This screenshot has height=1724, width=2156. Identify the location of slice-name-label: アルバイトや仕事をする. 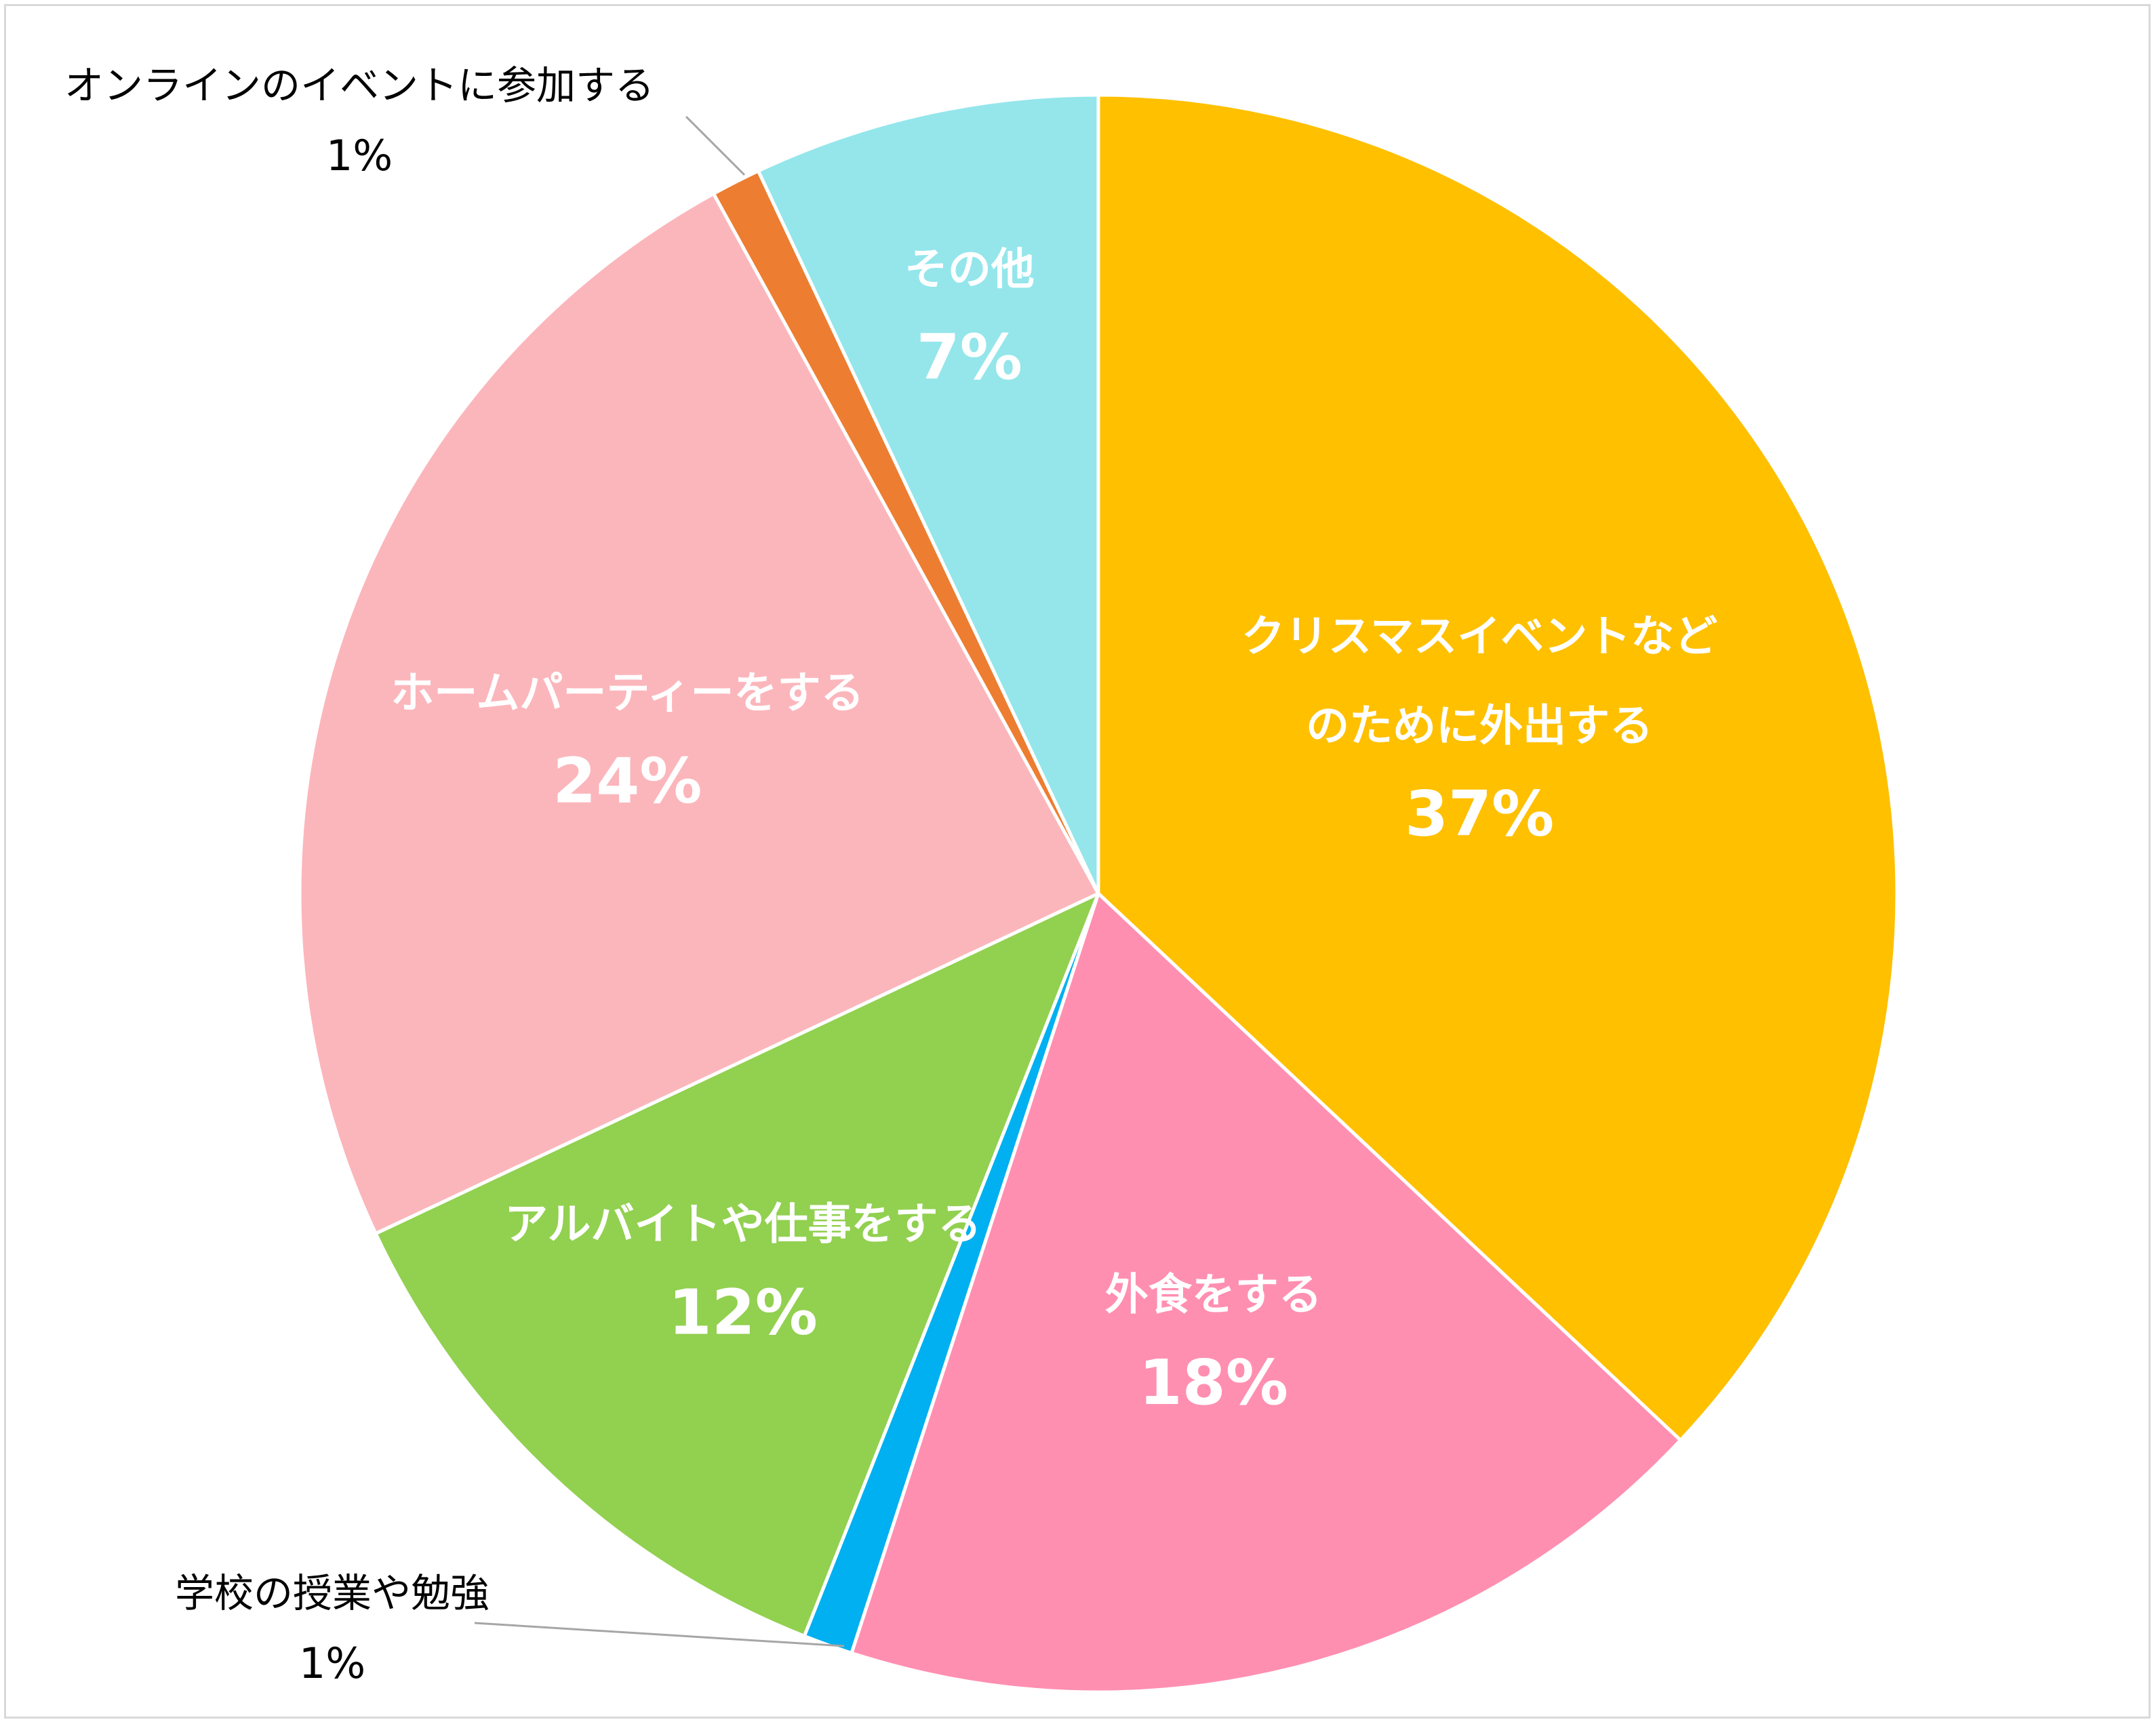
(742, 1225).